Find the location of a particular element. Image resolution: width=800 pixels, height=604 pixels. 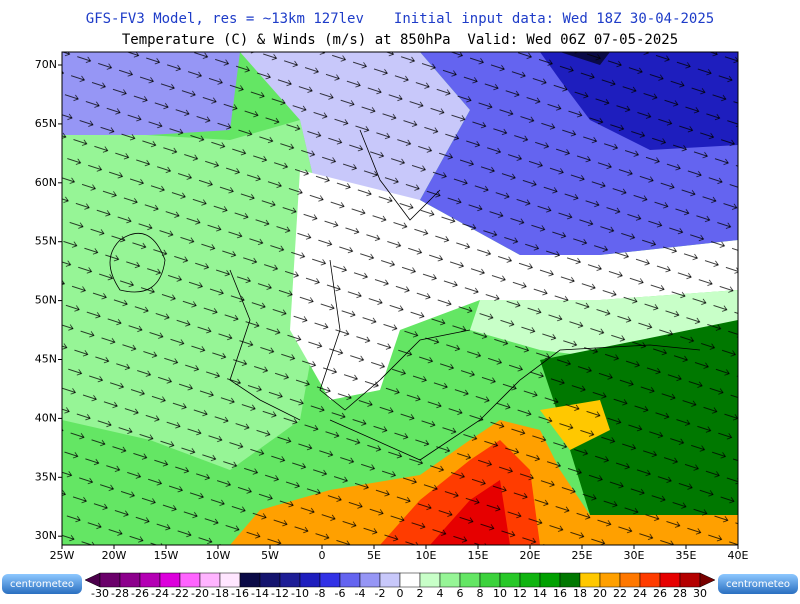

lon-label: 25E is located at coordinates (582, 555).